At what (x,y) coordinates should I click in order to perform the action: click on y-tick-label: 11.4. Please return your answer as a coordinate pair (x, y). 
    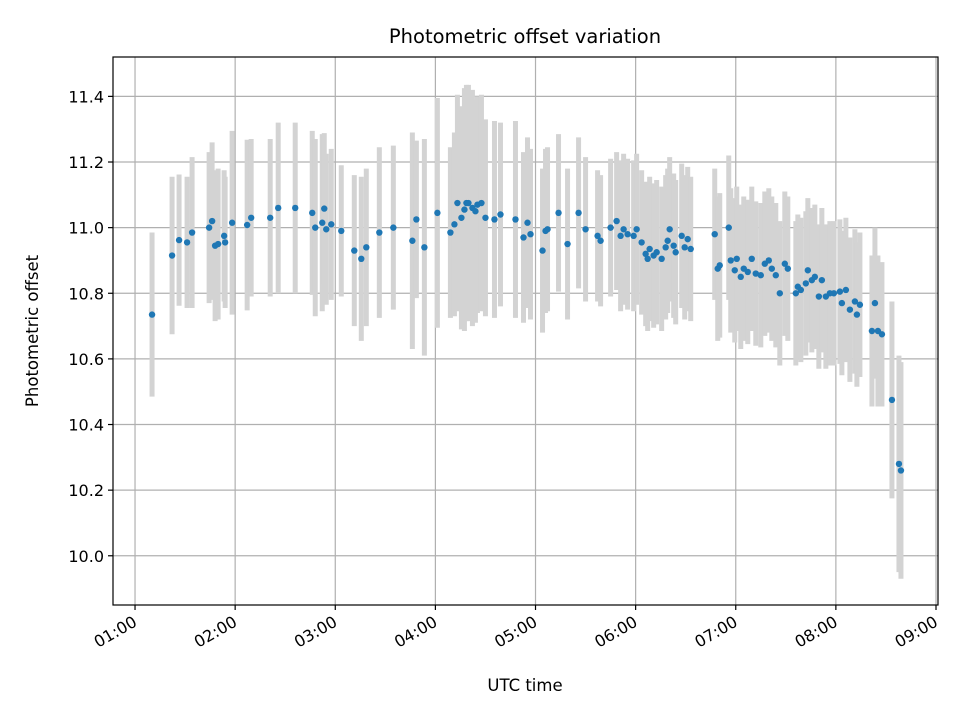
    Looking at the image, I should click on (86, 96).